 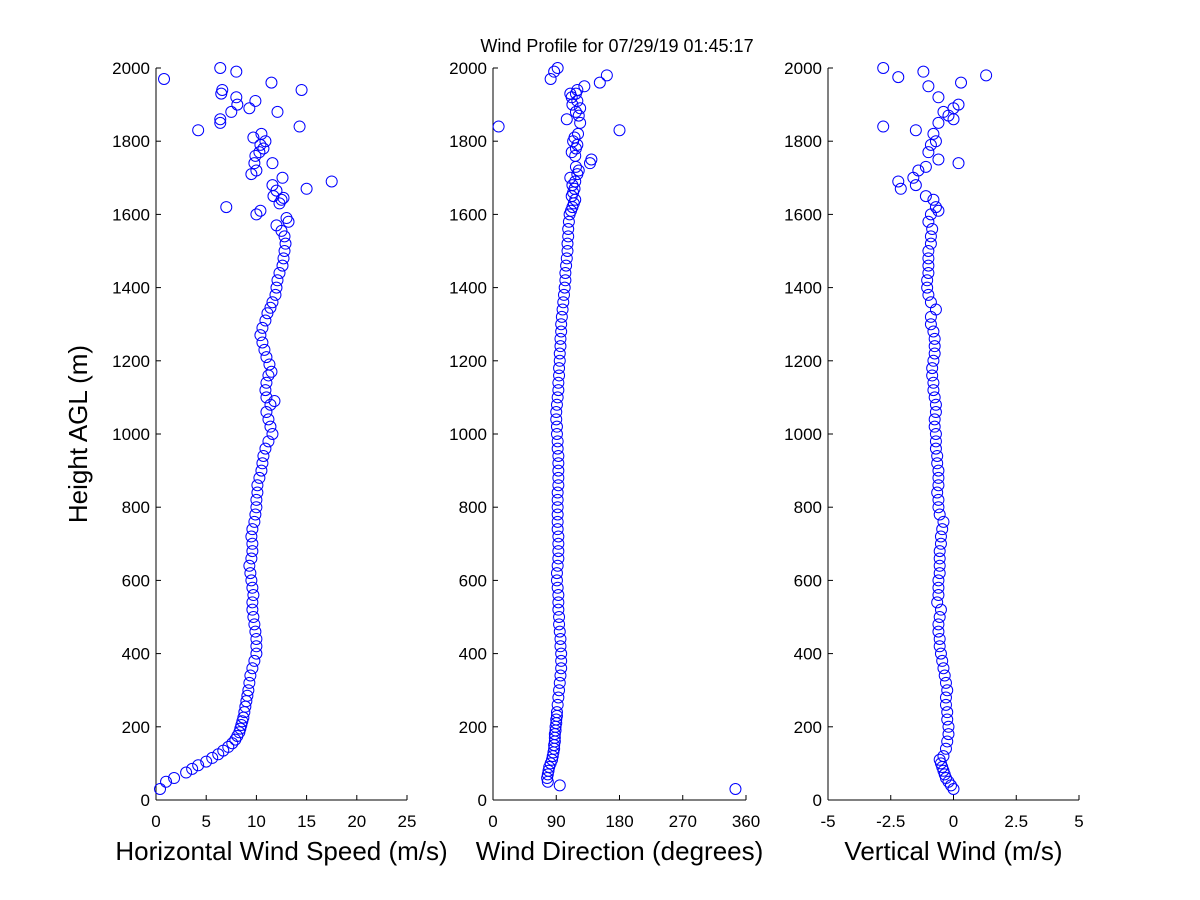 I want to click on horizontal-speed-y-axis-title: Height AGL (m), so click(x=78, y=434).